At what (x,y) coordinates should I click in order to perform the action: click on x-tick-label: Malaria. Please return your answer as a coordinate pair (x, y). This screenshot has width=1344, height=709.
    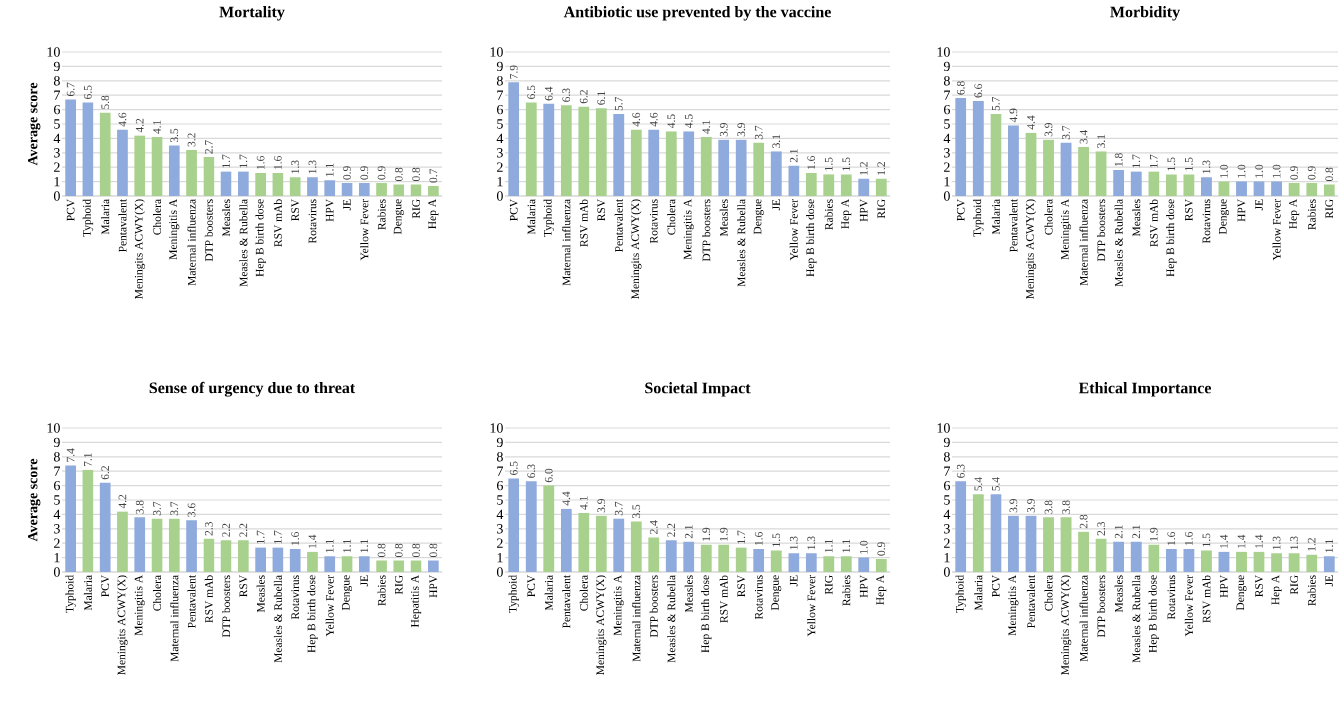
    Looking at the image, I should click on (87, 593).